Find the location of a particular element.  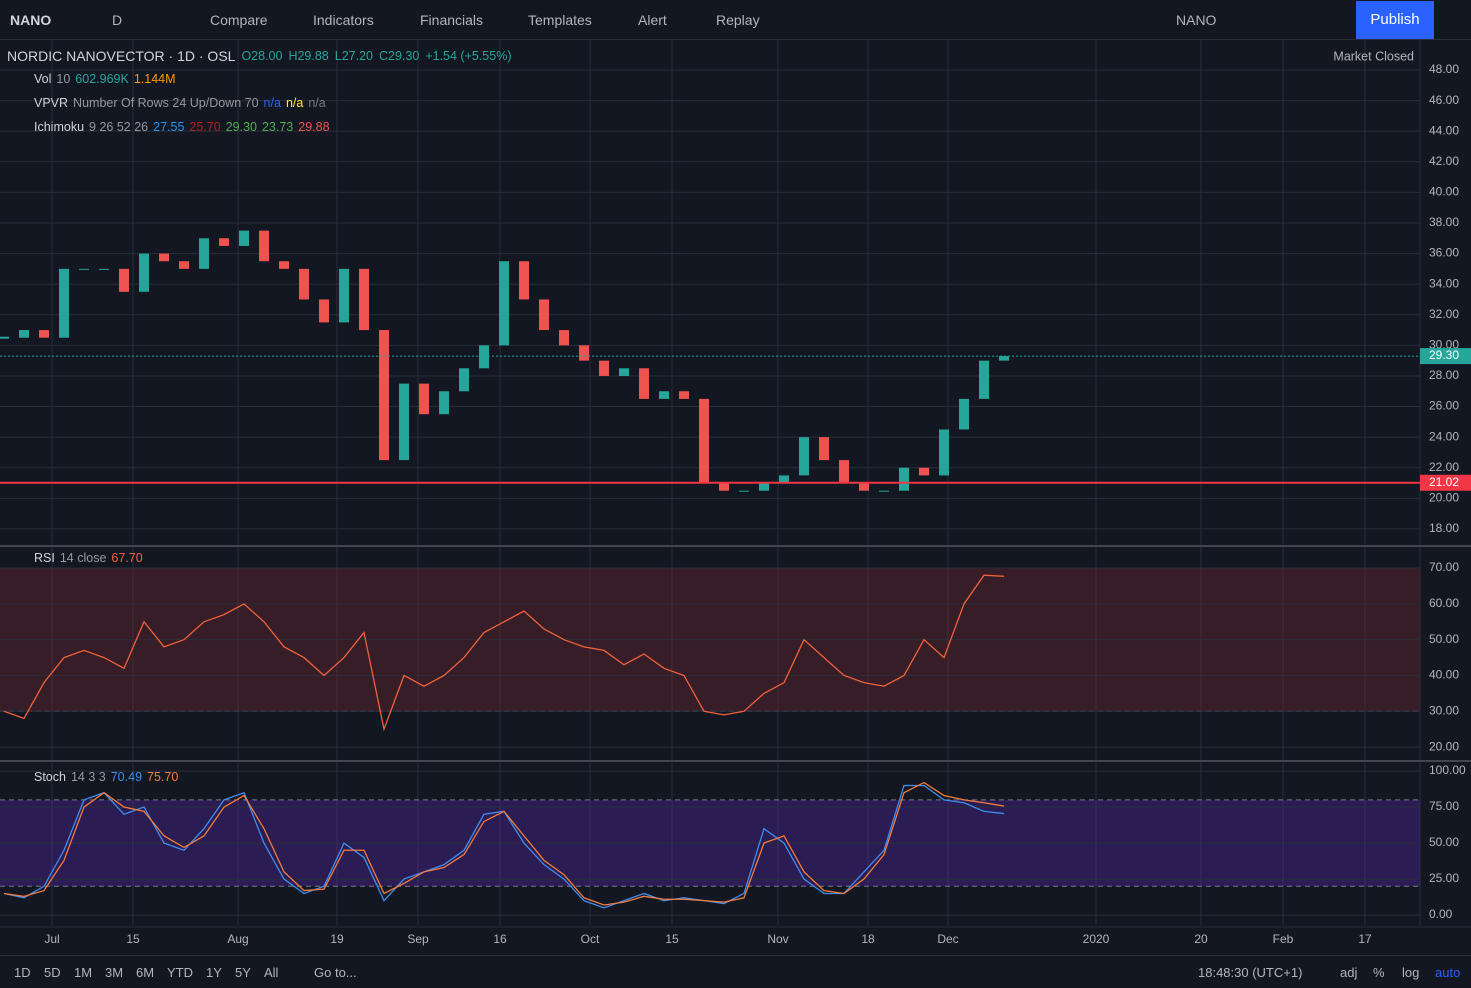

market-status: Market Closed is located at coordinates (1373, 56).